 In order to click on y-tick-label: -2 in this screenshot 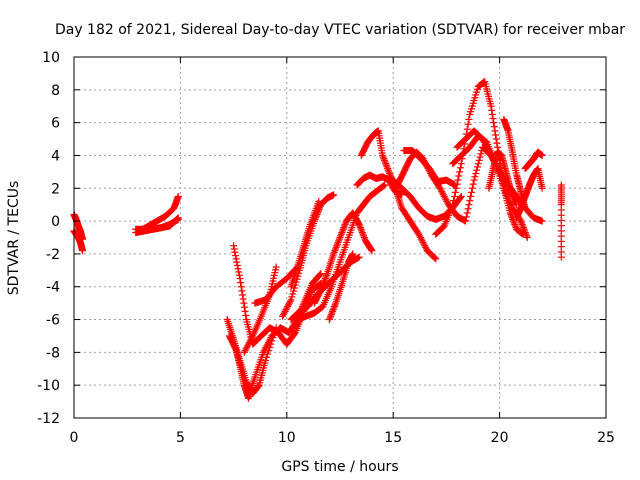, I will do `click(53, 255)`.